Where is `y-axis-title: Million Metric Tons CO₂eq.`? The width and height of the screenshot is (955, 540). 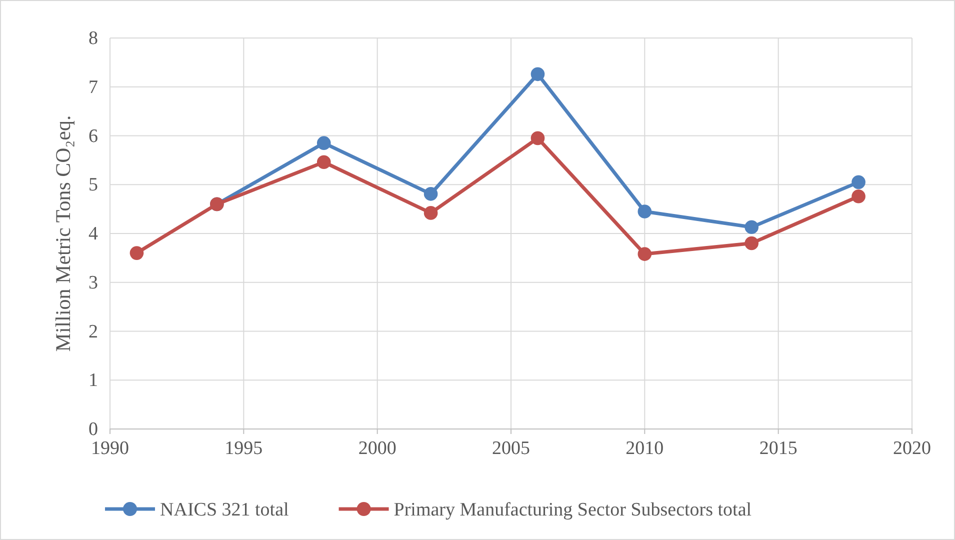
y-axis-title: Million Metric Tons CO₂eq. is located at coordinates (63, 233).